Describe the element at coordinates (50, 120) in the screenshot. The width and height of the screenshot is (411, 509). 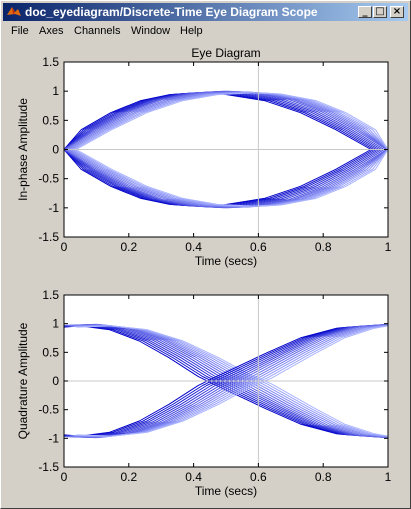
I see `chart1-ytick-label: 0.5` at that location.